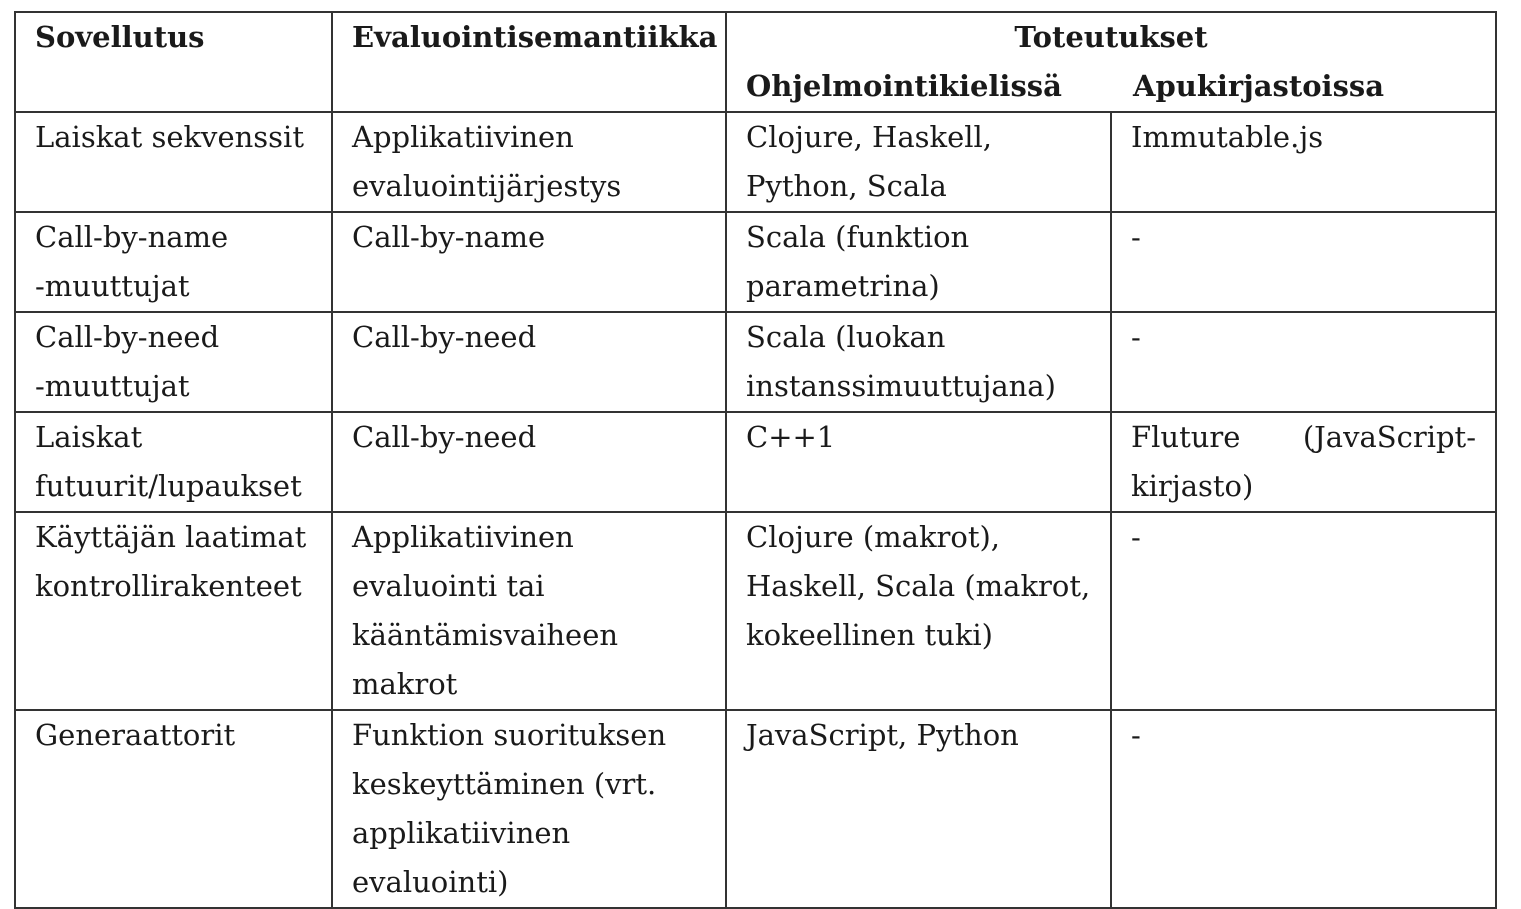 This screenshot has width=1521, height=909. I want to click on header-ohjelmointikielissa: Ohjelmointikielissä, so click(904, 86).